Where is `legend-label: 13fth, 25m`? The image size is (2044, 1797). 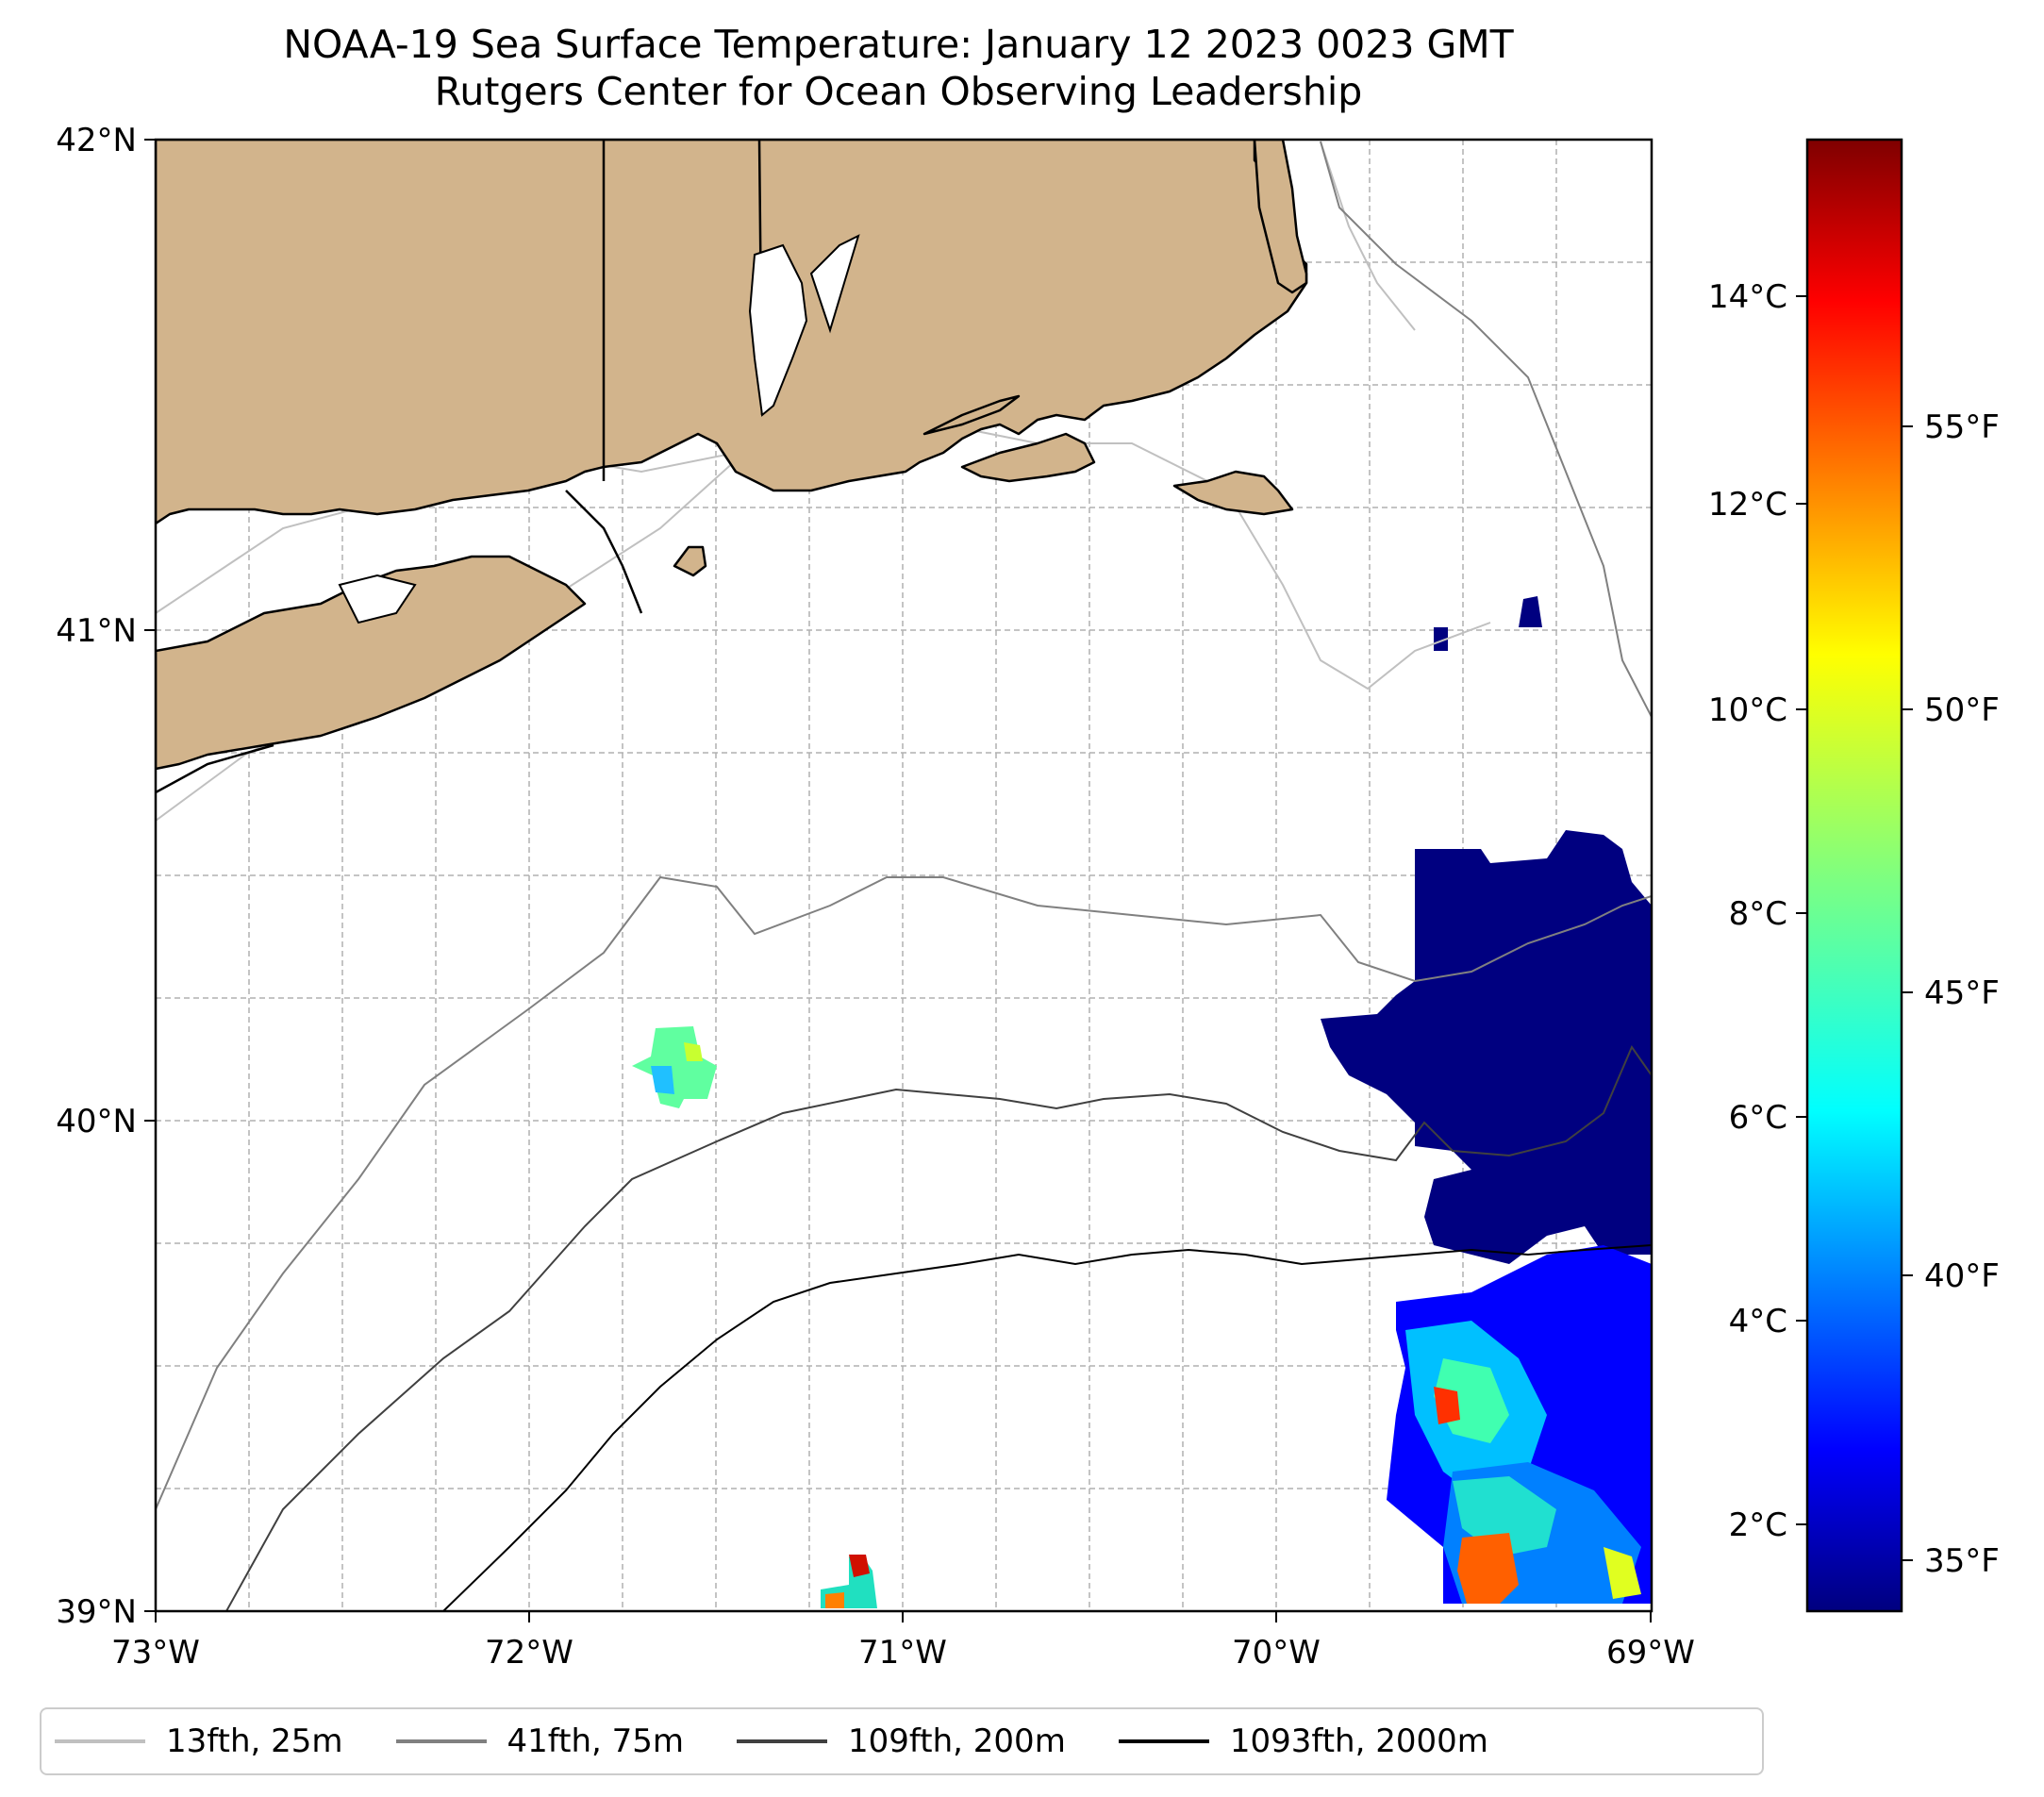 legend-label: 13fth, 25m is located at coordinates (255, 1741).